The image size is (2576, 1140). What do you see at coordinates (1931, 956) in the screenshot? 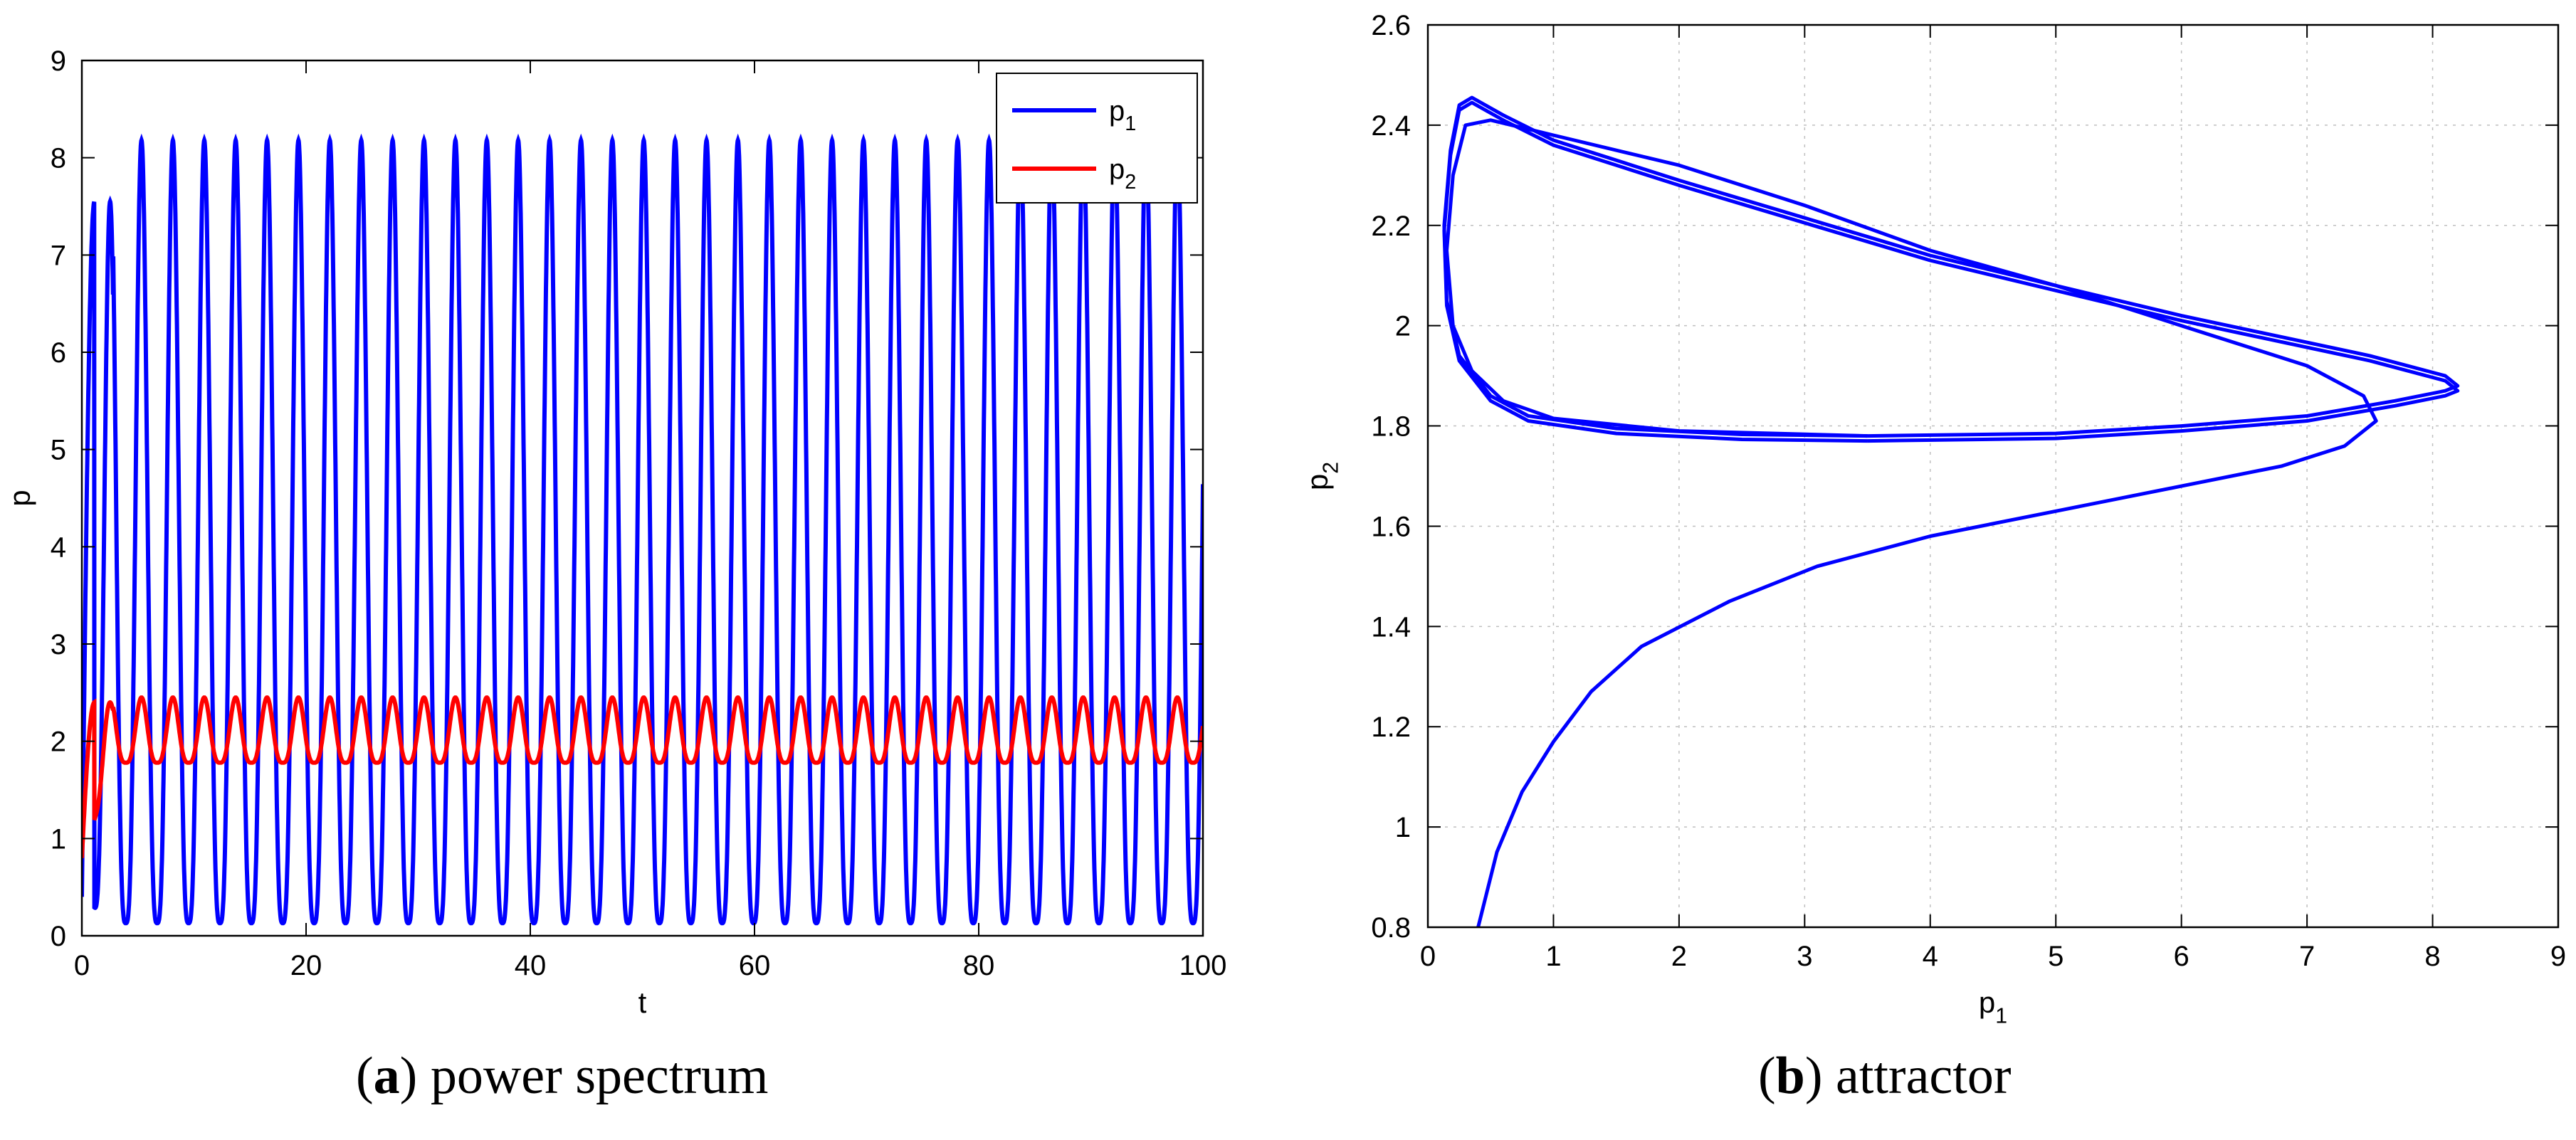
I see `chart-b-xtick-label: 4` at bounding box center [1931, 956].